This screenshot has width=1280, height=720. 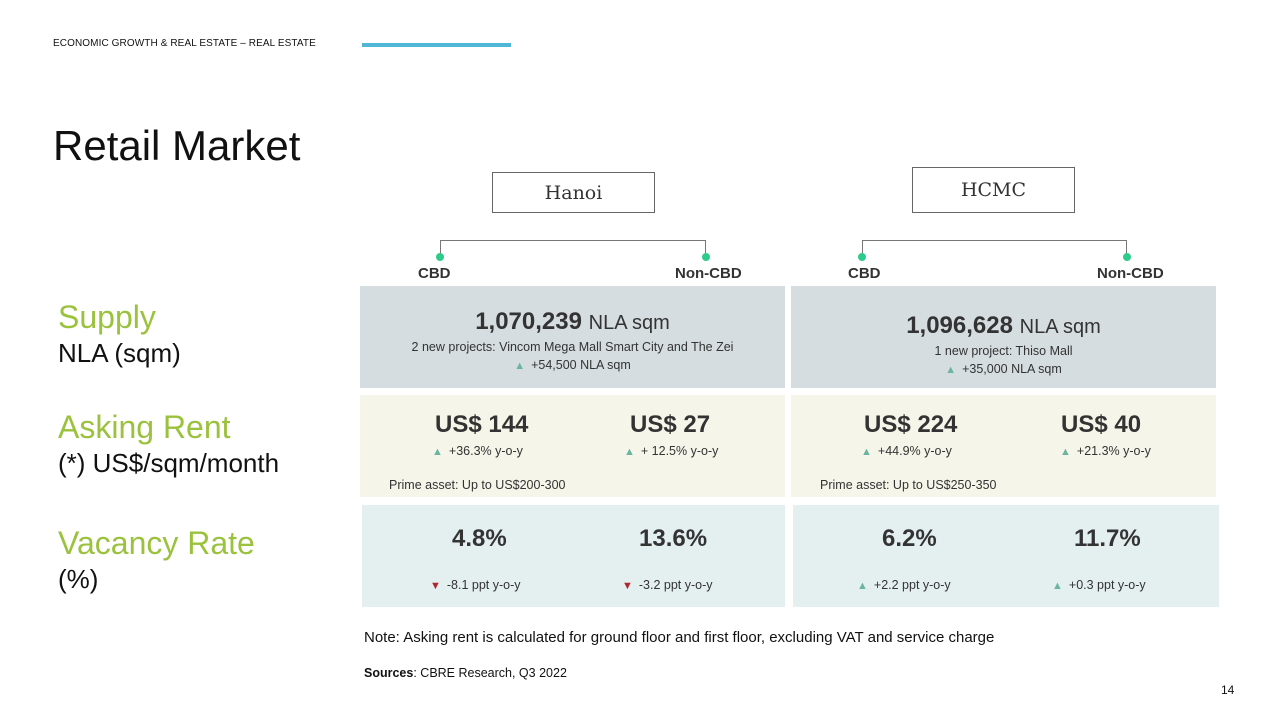 I want to click on city-box-hanoi: Hanoi, so click(x=573, y=192).